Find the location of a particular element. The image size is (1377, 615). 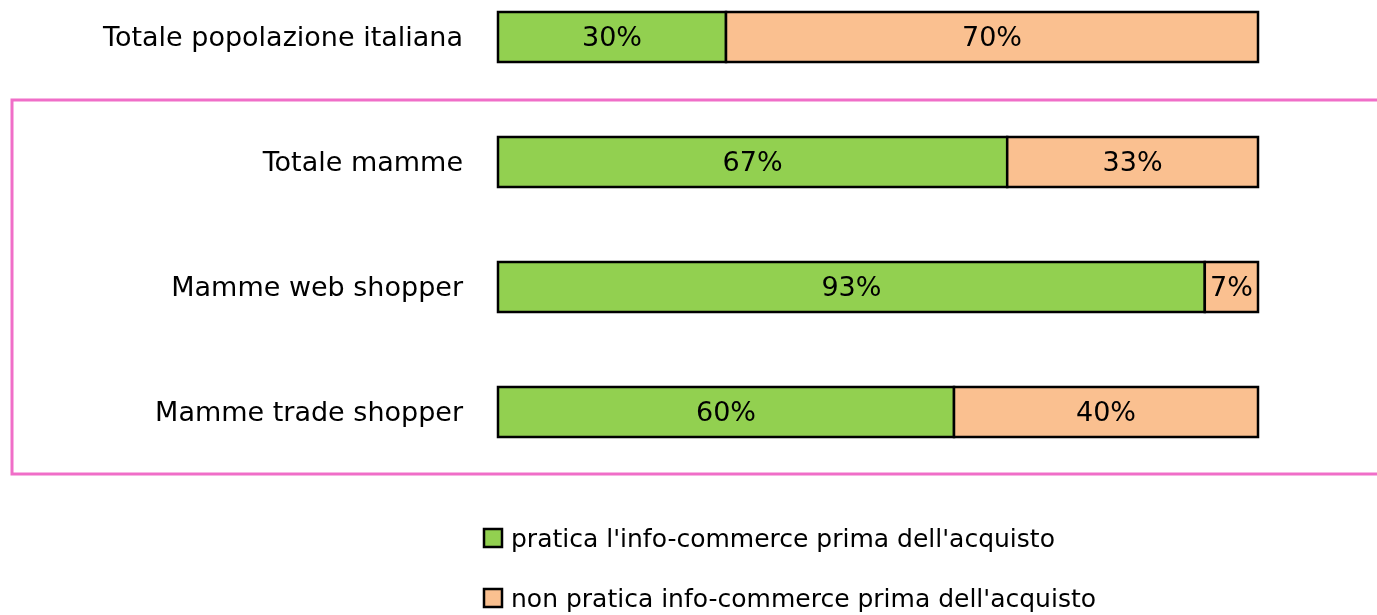

data-label: 67% is located at coordinates (752, 162).